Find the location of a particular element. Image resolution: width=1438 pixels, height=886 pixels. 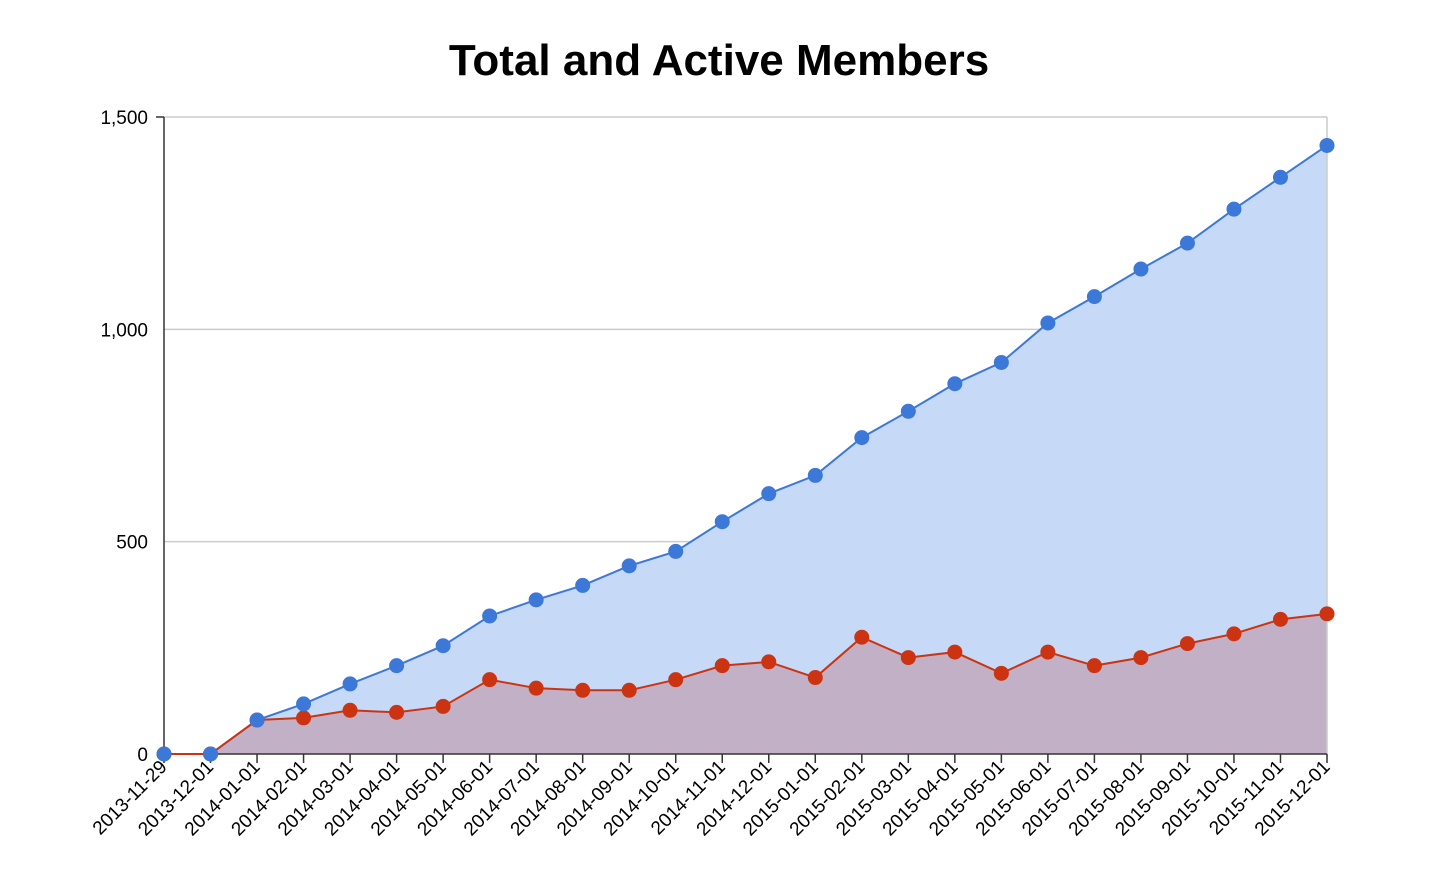

chart-title: Total and Active Members is located at coordinates (719, 60).